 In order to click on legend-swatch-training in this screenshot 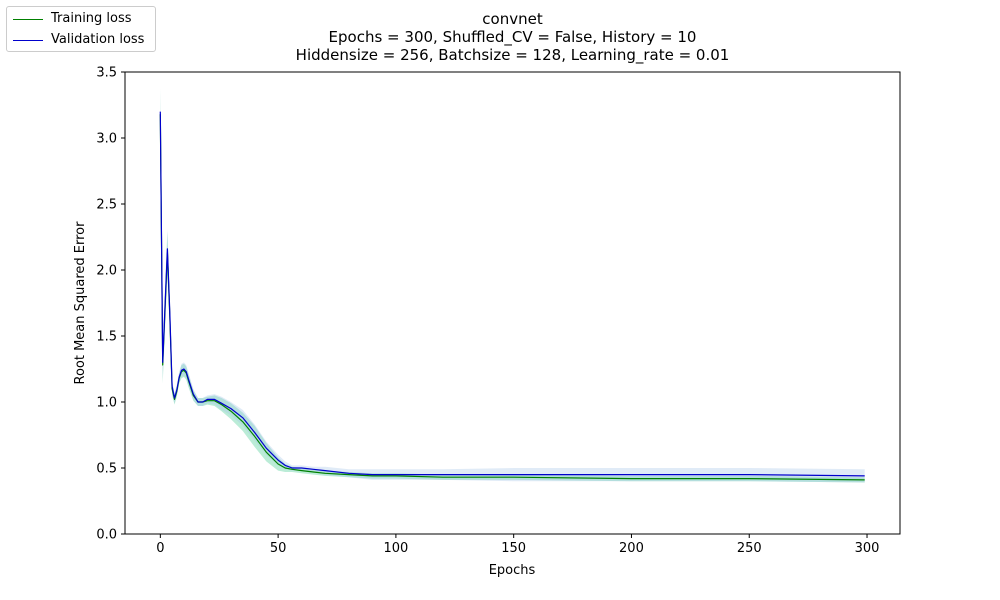, I will do `click(28, 19)`.